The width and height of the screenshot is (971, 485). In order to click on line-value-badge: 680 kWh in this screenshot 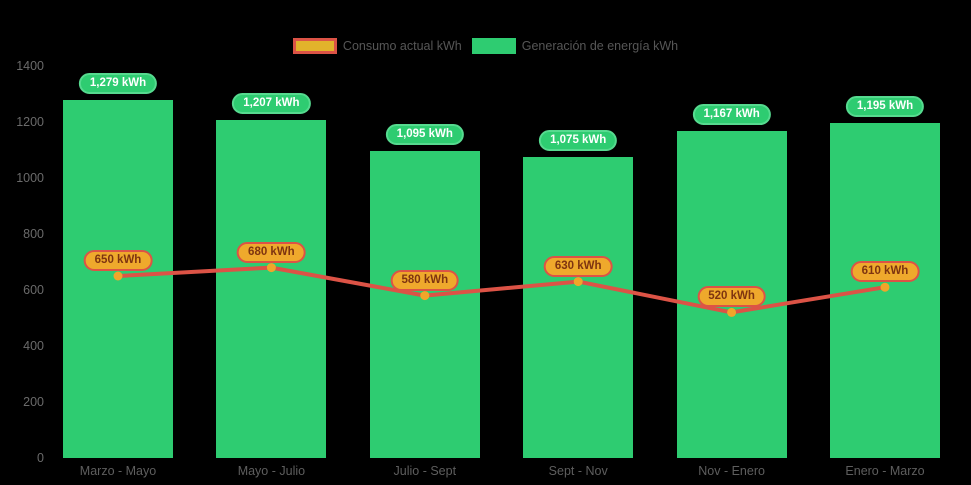, I will do `click(271, 252)`.